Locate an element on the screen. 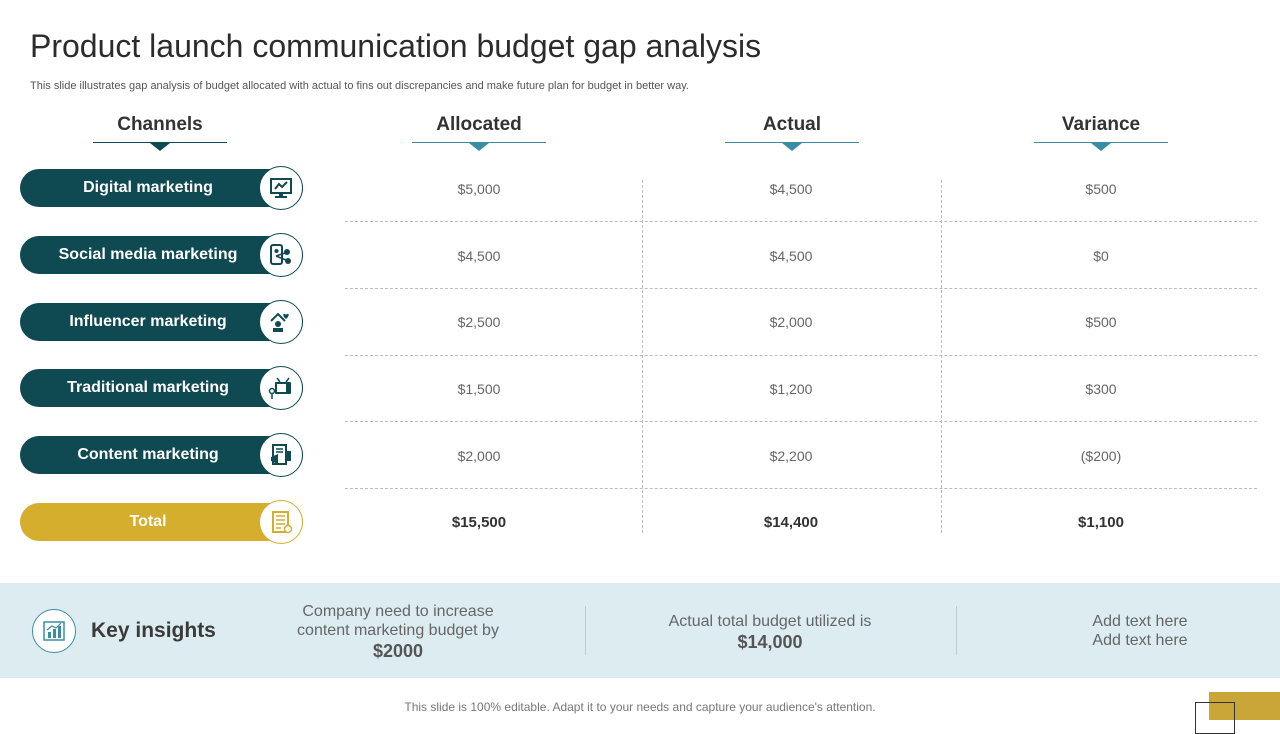 This screenshot has height=734, width=1280. actual-value: $1,200 is located at coordinates (791, 389).